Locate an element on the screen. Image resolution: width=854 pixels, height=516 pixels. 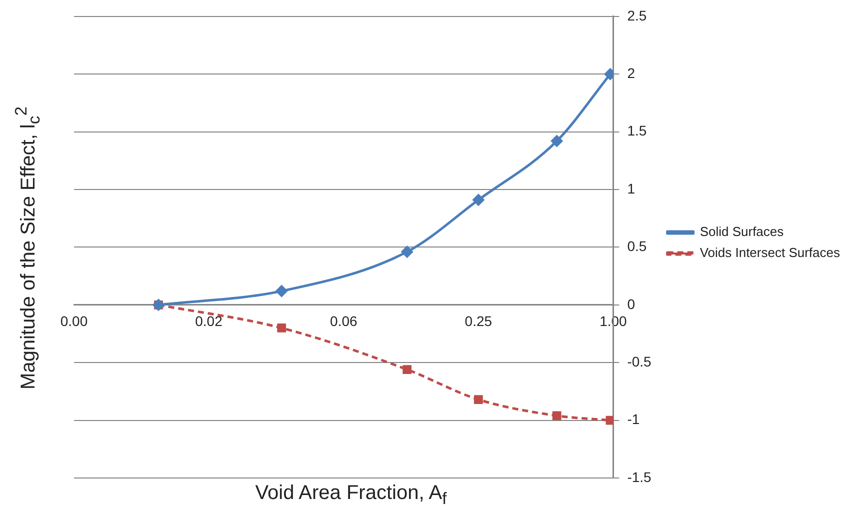
y-tick-label: 0.5 is located at coordinates (637, 246).